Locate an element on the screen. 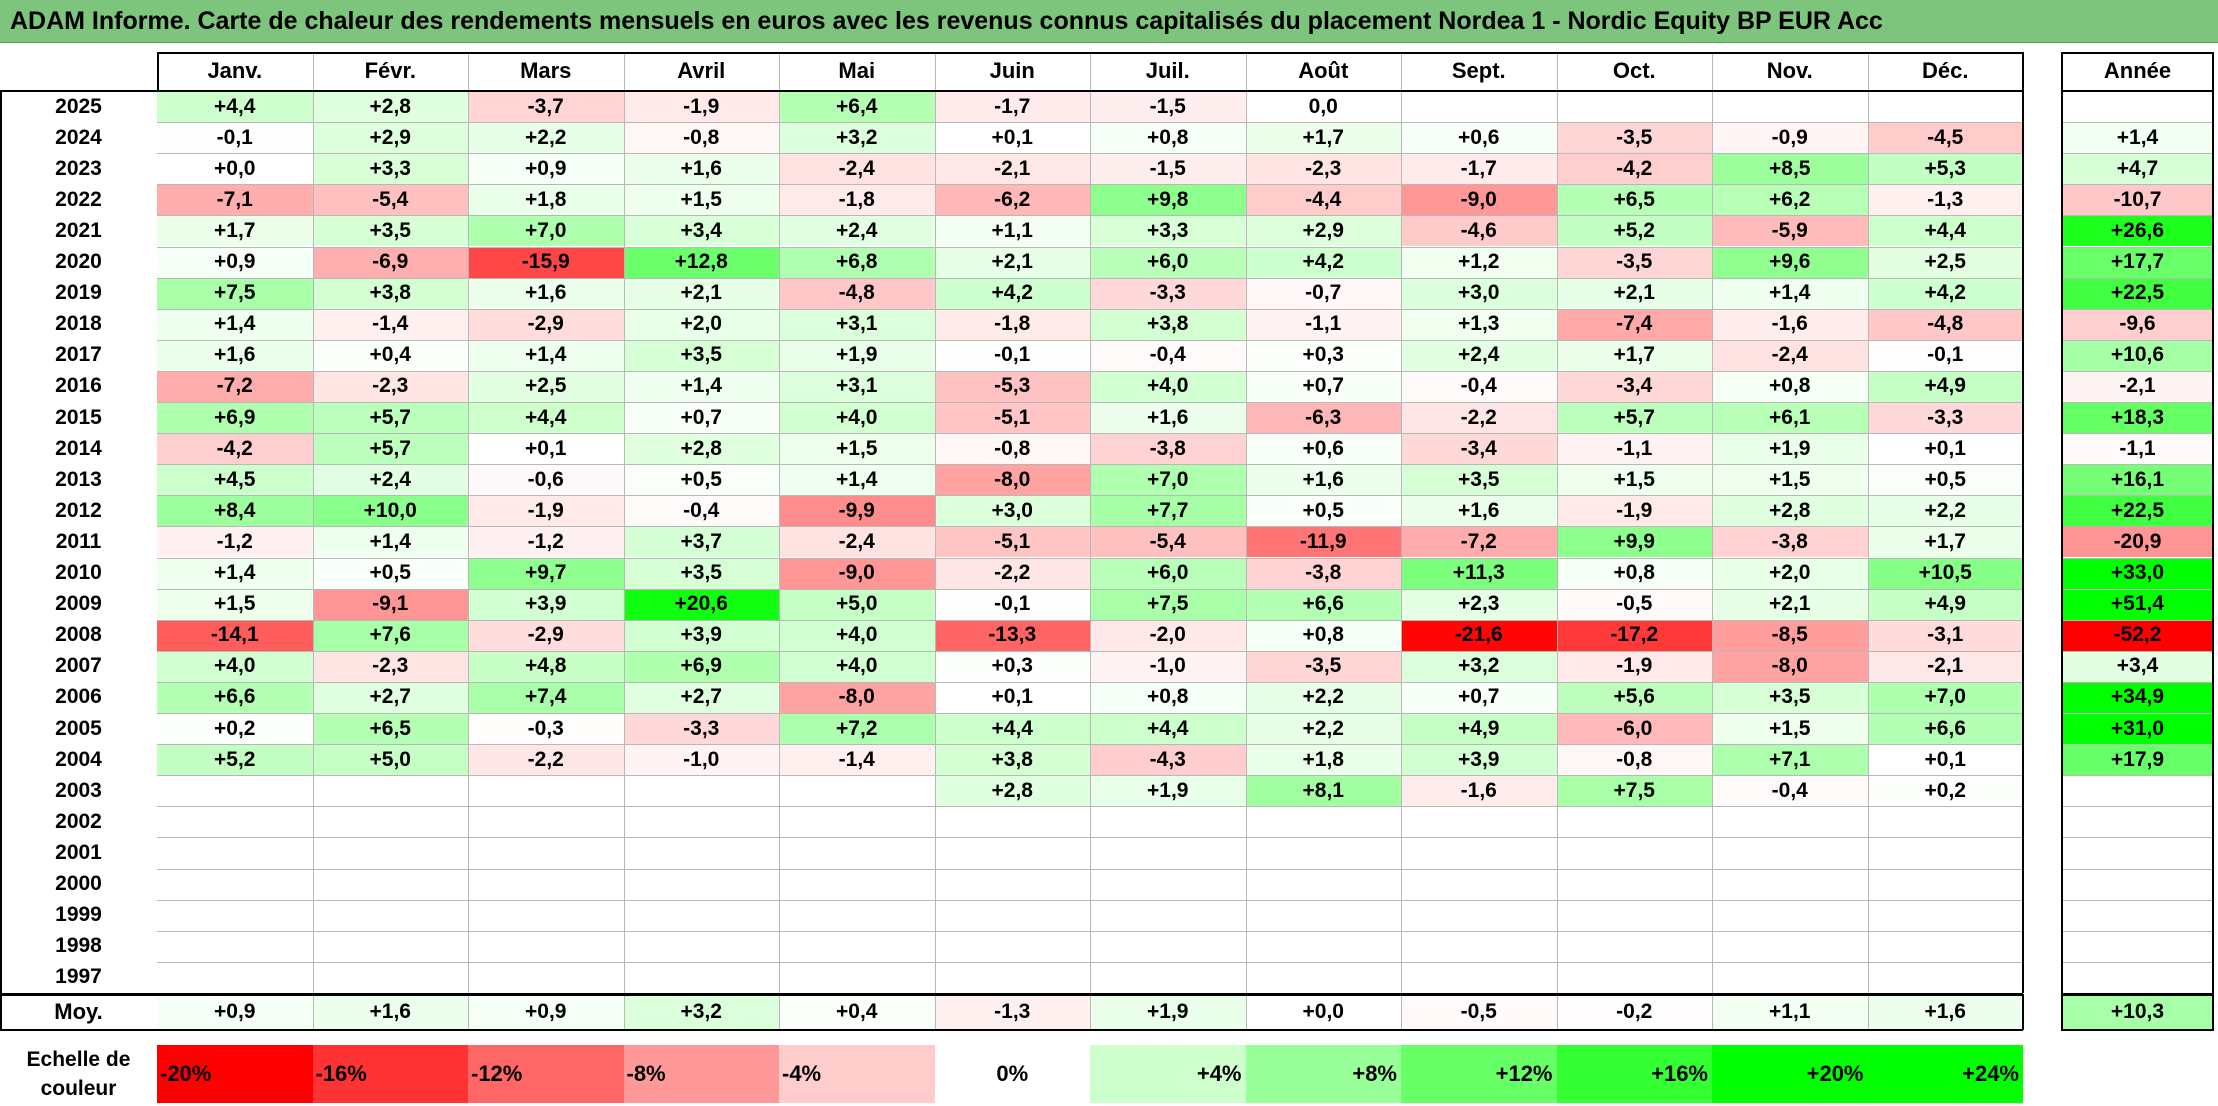 This screenshot has width=2218, height=1106. heatmap-cell: +6,4 is located at coordinates (857, 107).